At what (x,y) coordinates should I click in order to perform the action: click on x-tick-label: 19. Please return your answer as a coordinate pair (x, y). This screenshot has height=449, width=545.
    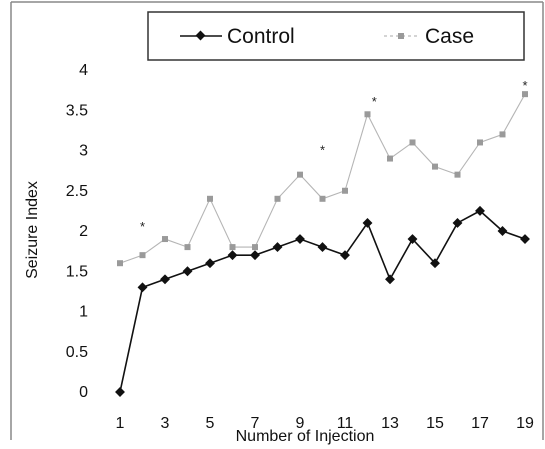
    Looking at the image, I should click on (525, 423).